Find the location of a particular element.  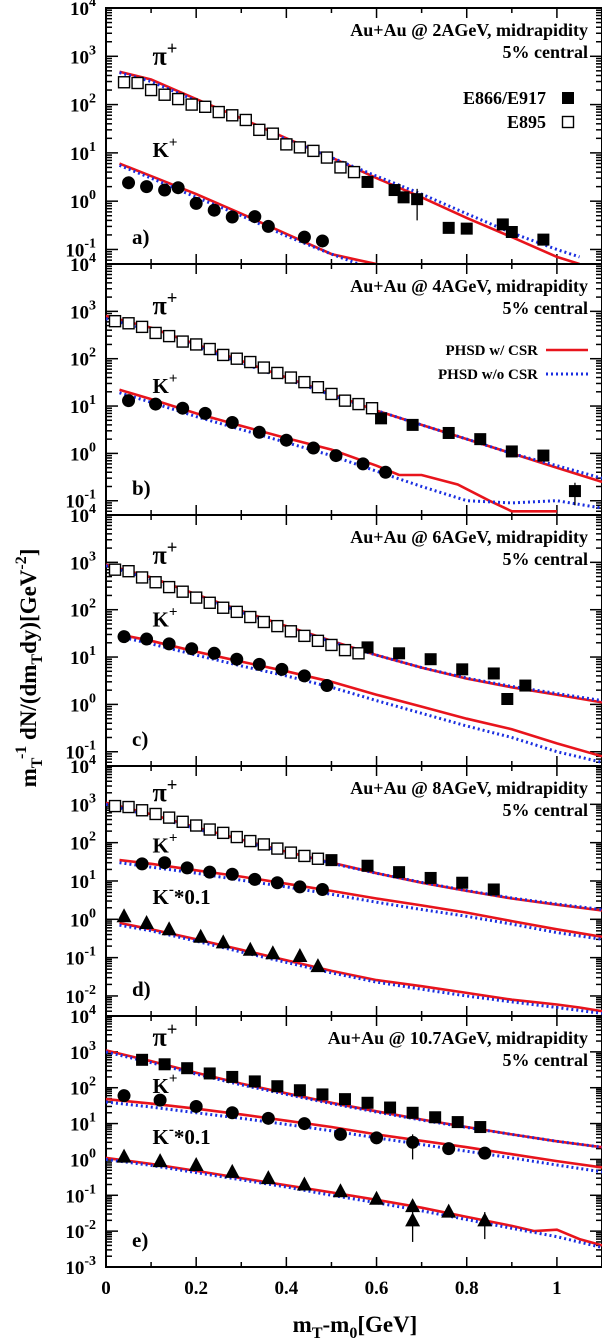

legend-label: E895 is located at coordinates (526, 122).